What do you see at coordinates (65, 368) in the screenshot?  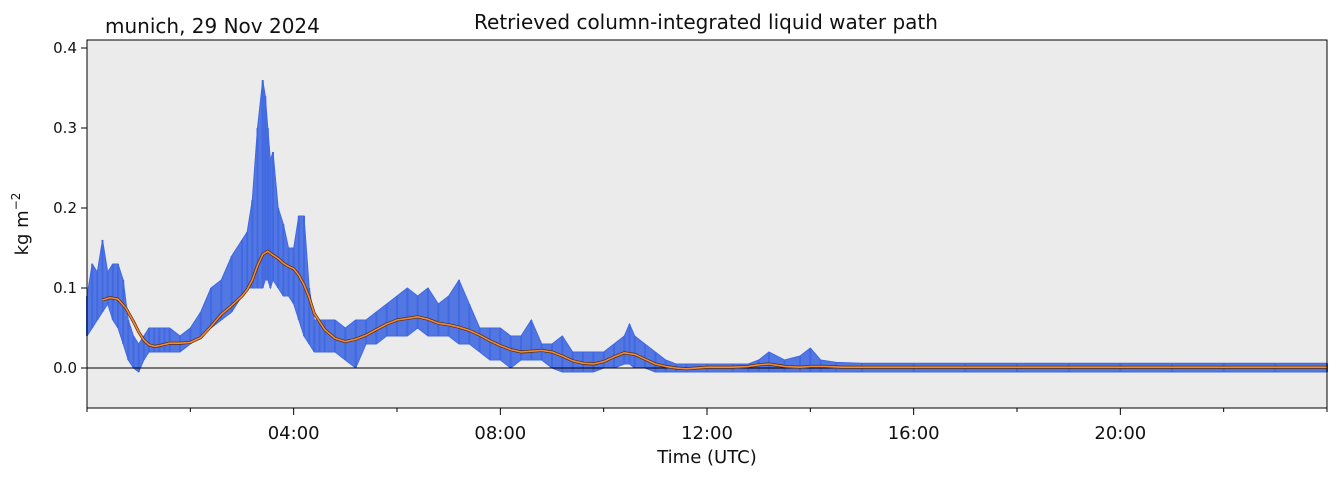 I see `y-tick-label: 0.0` at bounding box center [65, 368].